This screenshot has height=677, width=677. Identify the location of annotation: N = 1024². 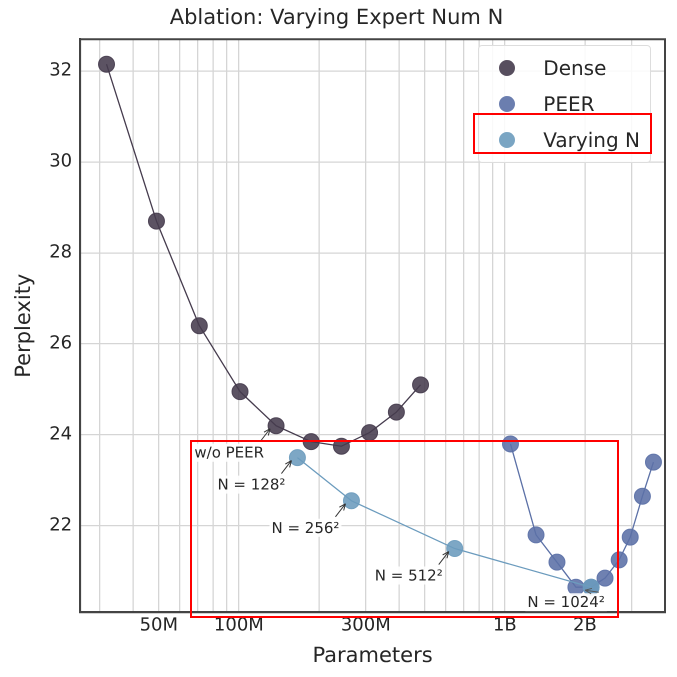
(566, 602).